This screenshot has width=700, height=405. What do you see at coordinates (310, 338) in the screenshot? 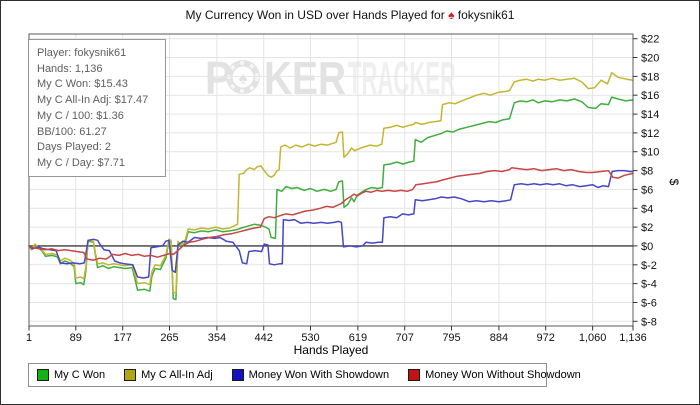
I see `x-tick-label: 530` at bounding box center [310, 338].